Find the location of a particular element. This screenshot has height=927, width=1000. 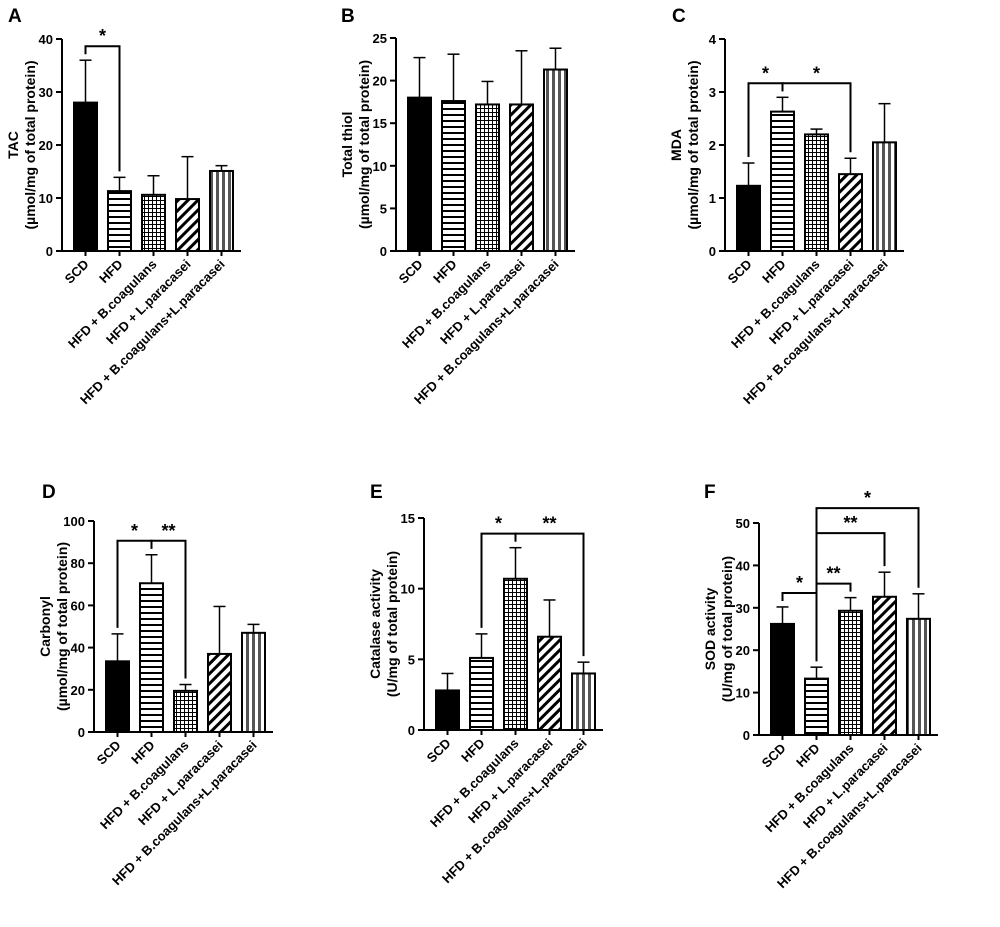

y-tick-label: 50 is located at coordinates (743, 523).